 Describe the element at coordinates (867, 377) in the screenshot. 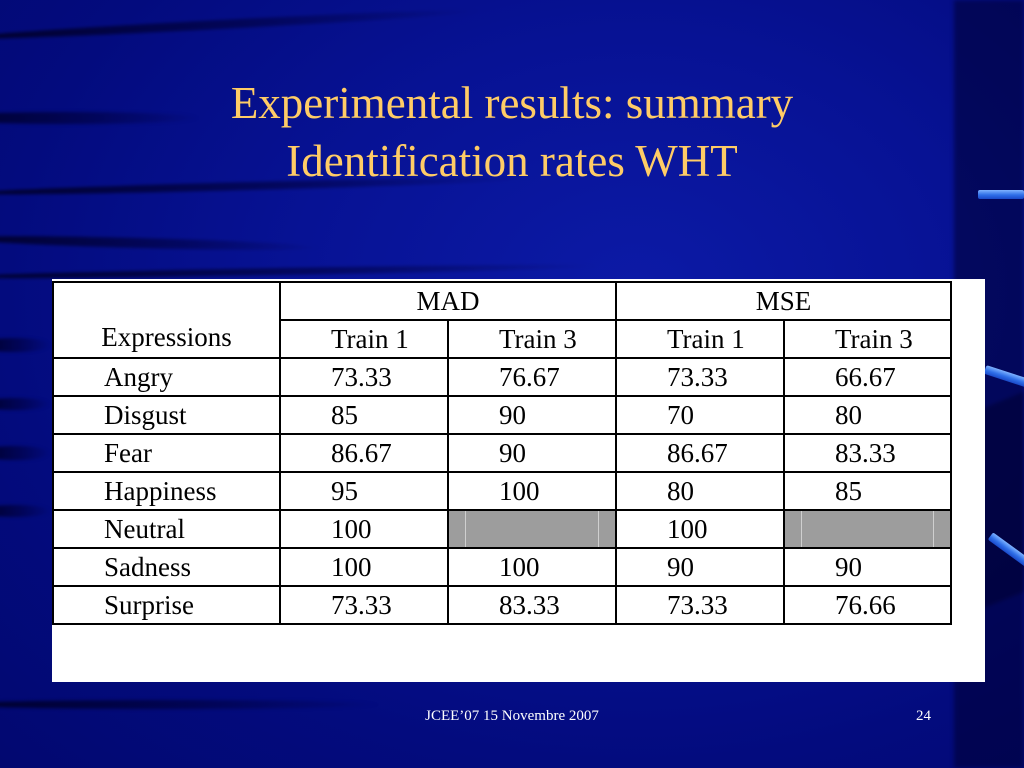

I see `table-cell: 66.67` at that location.